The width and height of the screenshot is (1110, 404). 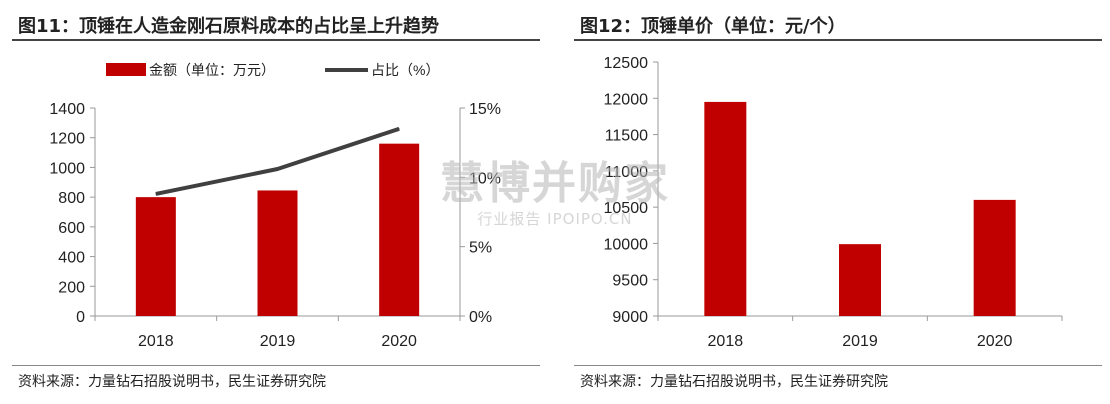 What do you see at coordinates (126, 69) in the screenshot?
I see `legend-bar-swatch` at bounding box center [126, 69].